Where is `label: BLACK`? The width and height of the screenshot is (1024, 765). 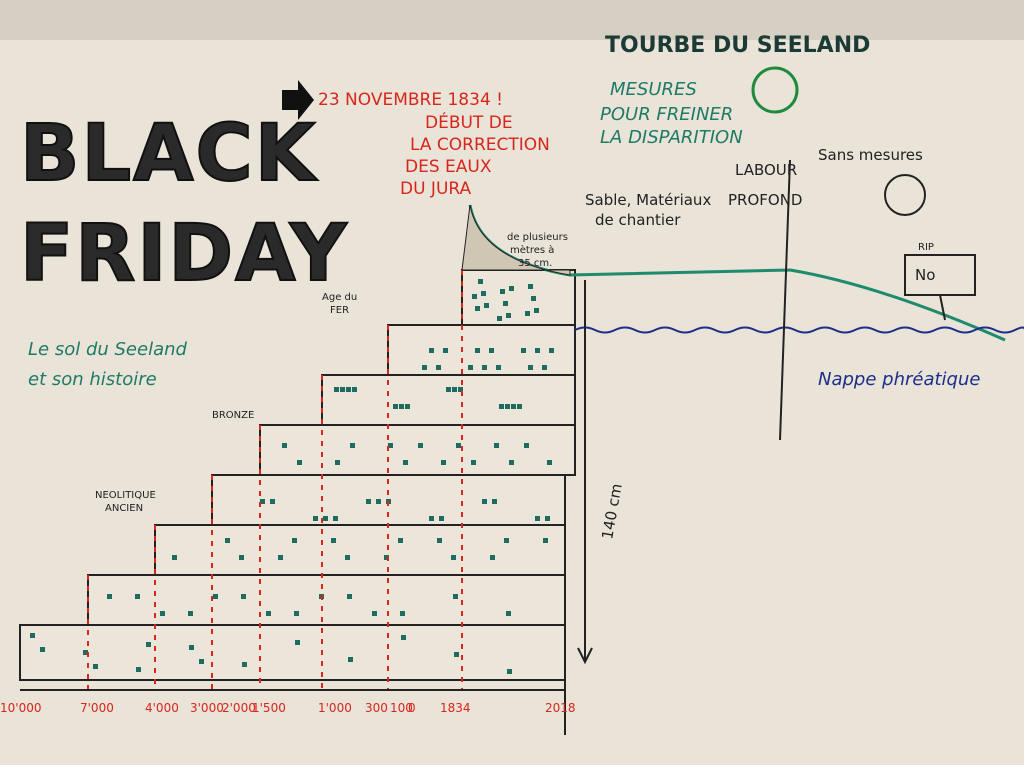 label: BLACK is located at coordinates (169, 154).